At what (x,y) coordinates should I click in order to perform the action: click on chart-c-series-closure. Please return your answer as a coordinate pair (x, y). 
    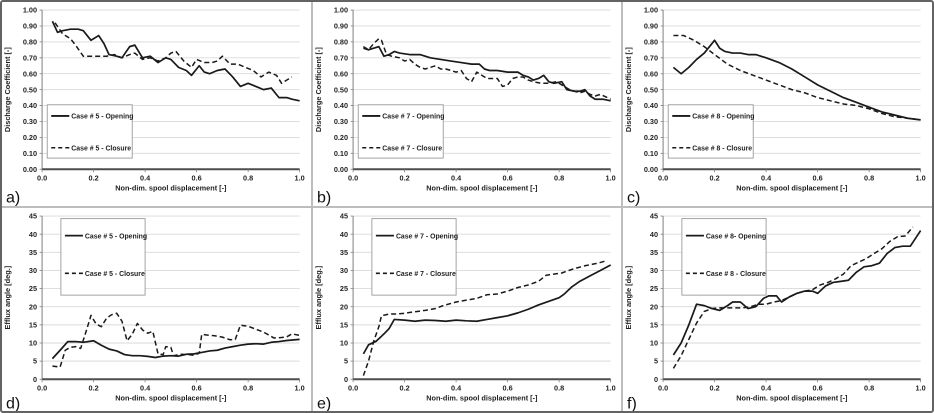
    Looking at the image, I should click on (797, 77).